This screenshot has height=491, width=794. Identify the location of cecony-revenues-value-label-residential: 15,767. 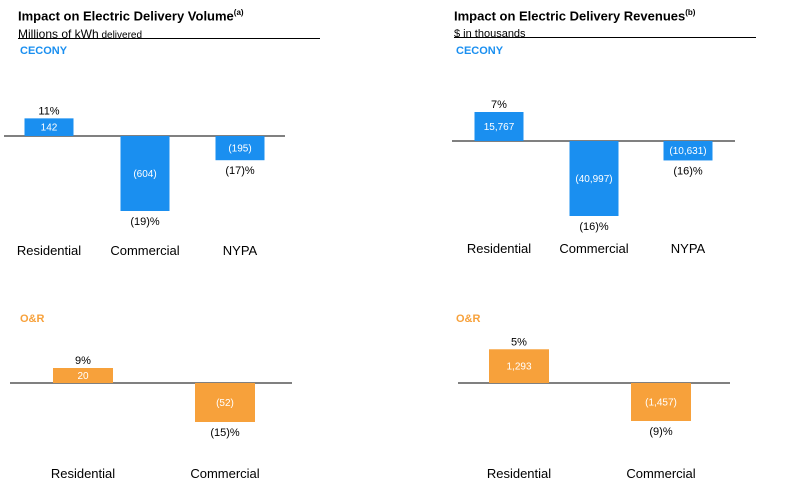
(499, 127).